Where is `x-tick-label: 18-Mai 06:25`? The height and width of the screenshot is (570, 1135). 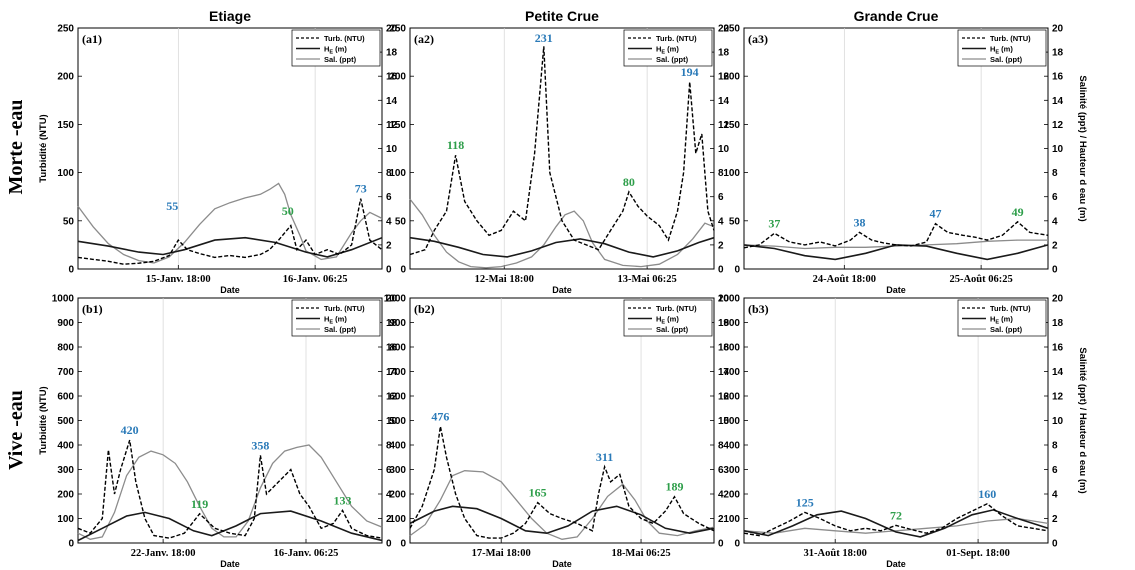
x-tick-label: 18-Mai 06:25 is located at coordinates (640, 553).